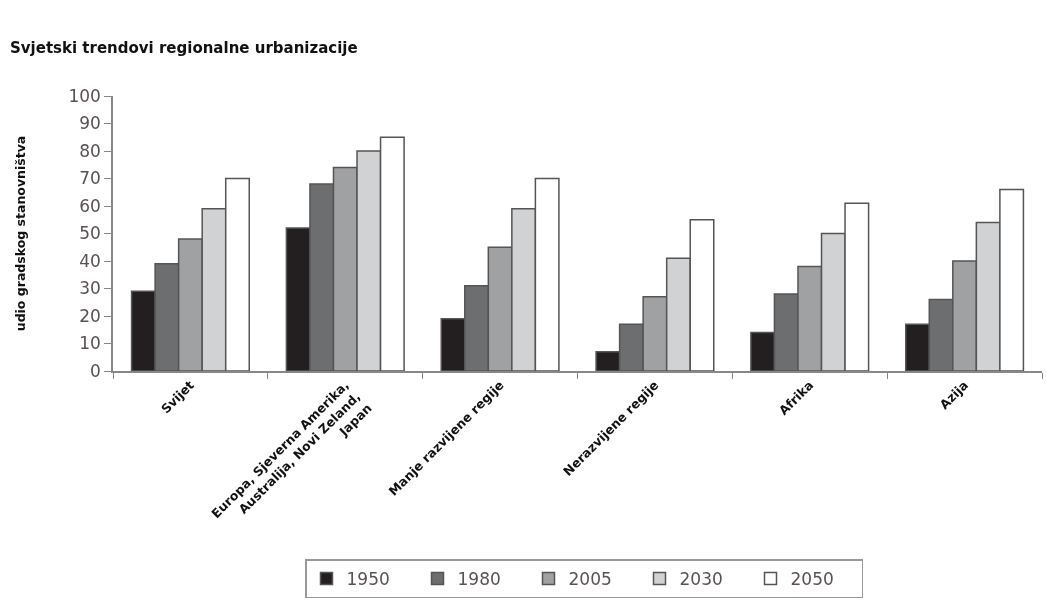 This screenshot has height=602, width=1046. Describe the element at coordinates (368, 579) in the screenshot. I see `legend-label: 1950` at that location.